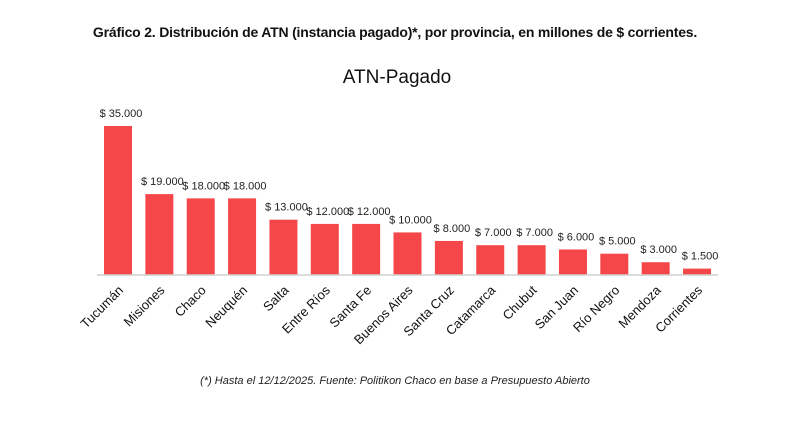  What do you see at coordinates (519, 302) in the screenshot?
I see `x-tick-label: Chubut` at bounding box center [519, 302].